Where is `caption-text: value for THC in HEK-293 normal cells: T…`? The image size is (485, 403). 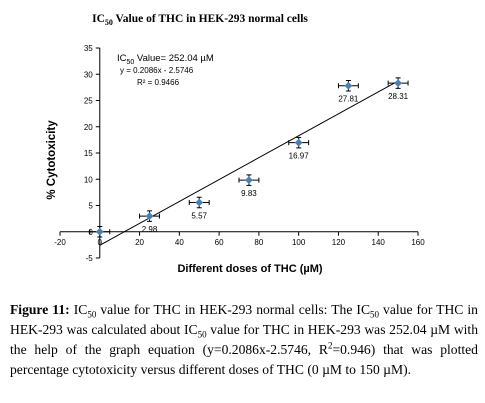
caption-text: value for THC in HEK-293 normal cells: T… is located at coordinates (233, 309).